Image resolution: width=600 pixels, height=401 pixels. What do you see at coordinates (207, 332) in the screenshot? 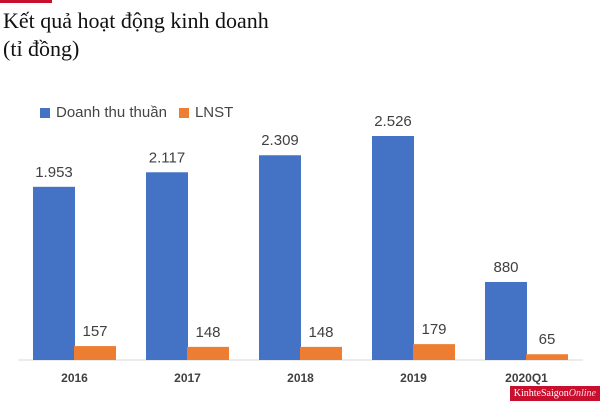
I see `data-label-profit-2017: 148` at bounding box center [207, 332].